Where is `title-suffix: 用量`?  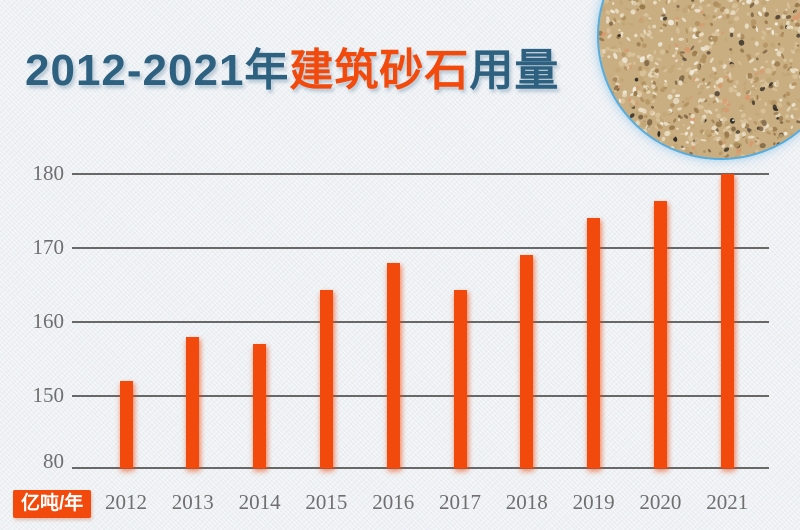 title-suffix: 用量 is located at coordinates (514, 70).